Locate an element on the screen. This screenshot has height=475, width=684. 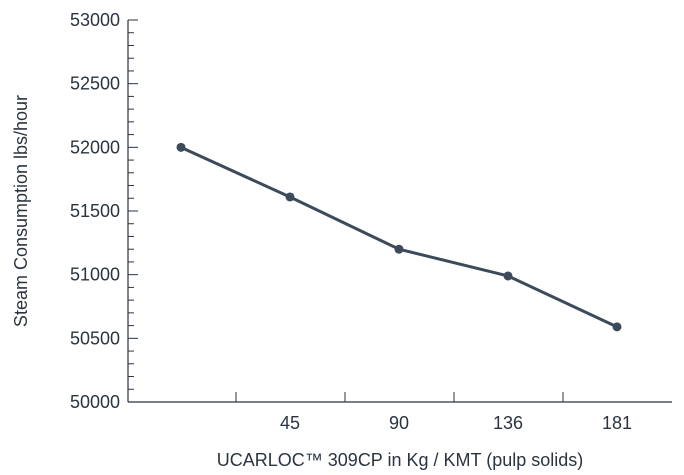
y-tick-label: 52000 is located at coordinates (95, 147).